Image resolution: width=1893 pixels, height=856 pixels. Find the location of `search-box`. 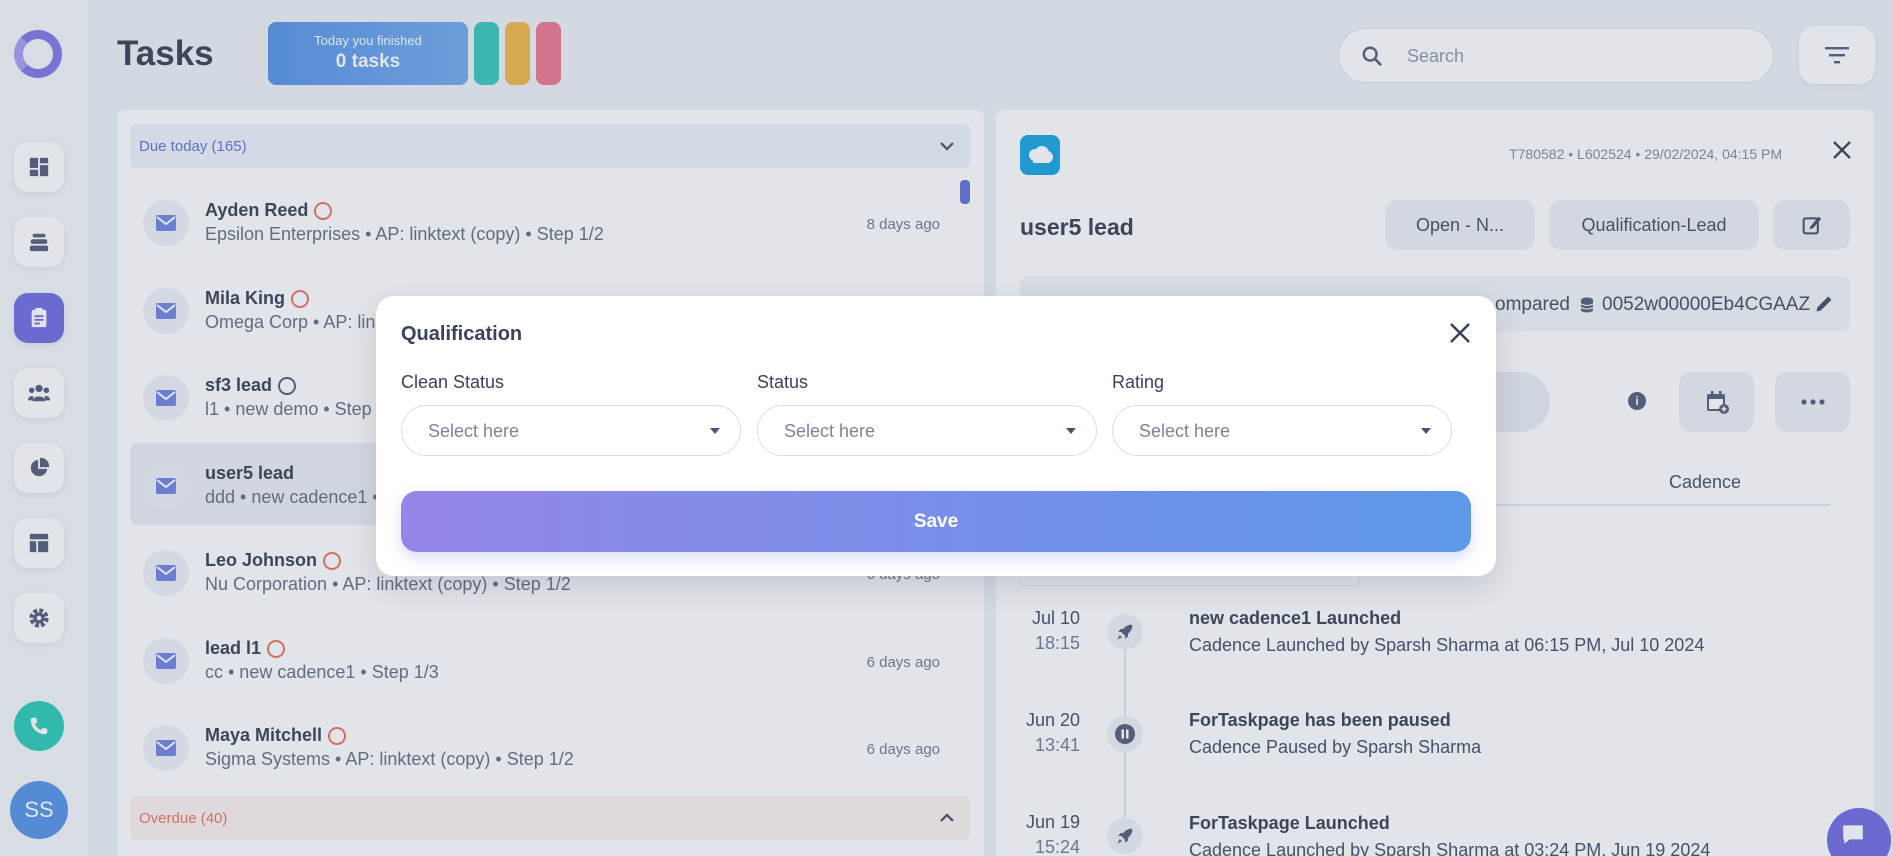

search-box is located at coordinates (1556, 55).